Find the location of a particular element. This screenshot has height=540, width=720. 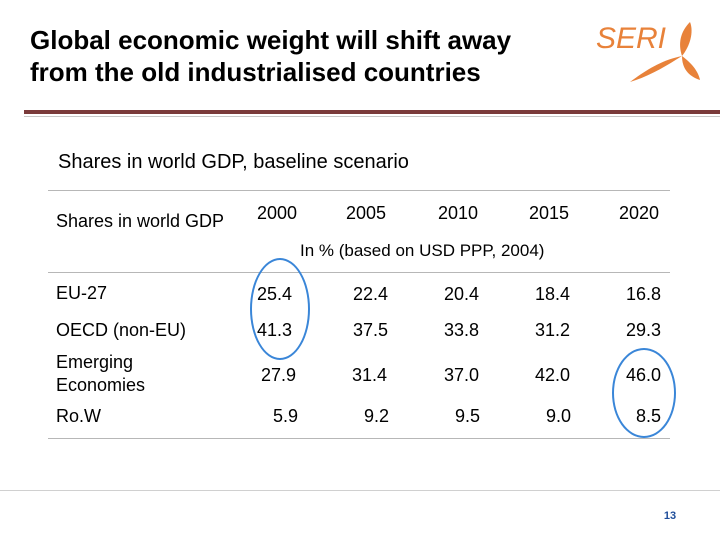

table-cell: 27.9 is located at coordinates (279, 375).